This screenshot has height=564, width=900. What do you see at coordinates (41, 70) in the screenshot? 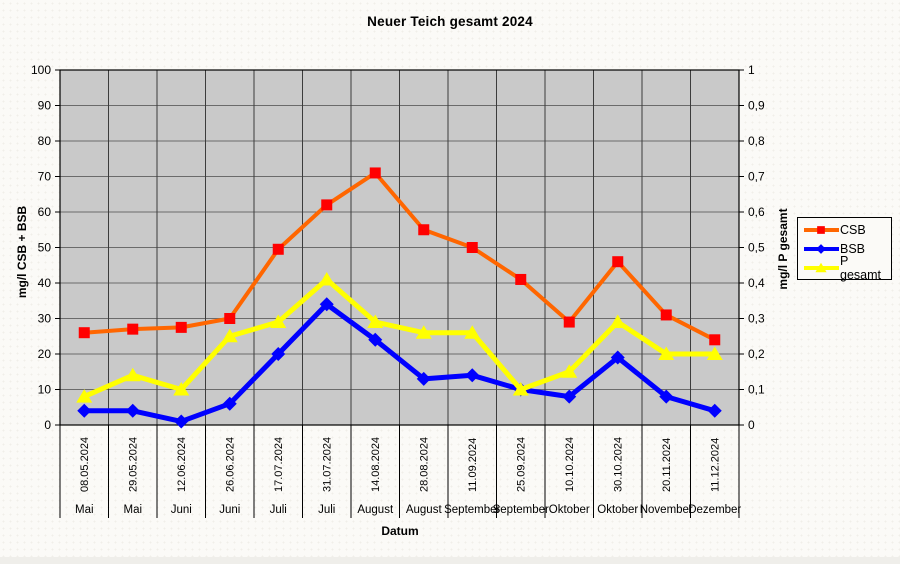
I see `left-axis-tick-label: 100` at bounding box center [41, 70].